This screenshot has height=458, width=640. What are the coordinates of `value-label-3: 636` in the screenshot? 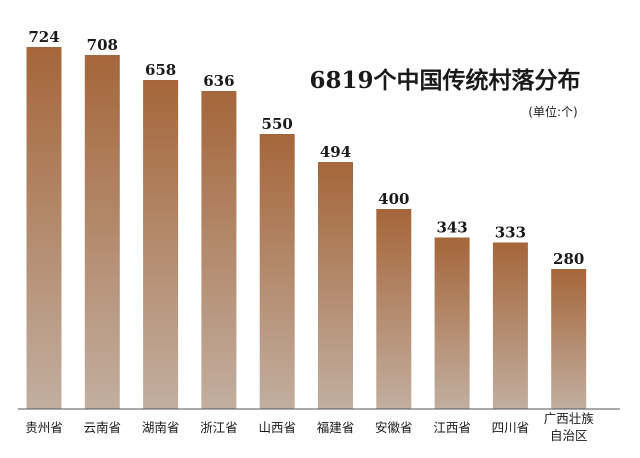 It's located at (218, 81).